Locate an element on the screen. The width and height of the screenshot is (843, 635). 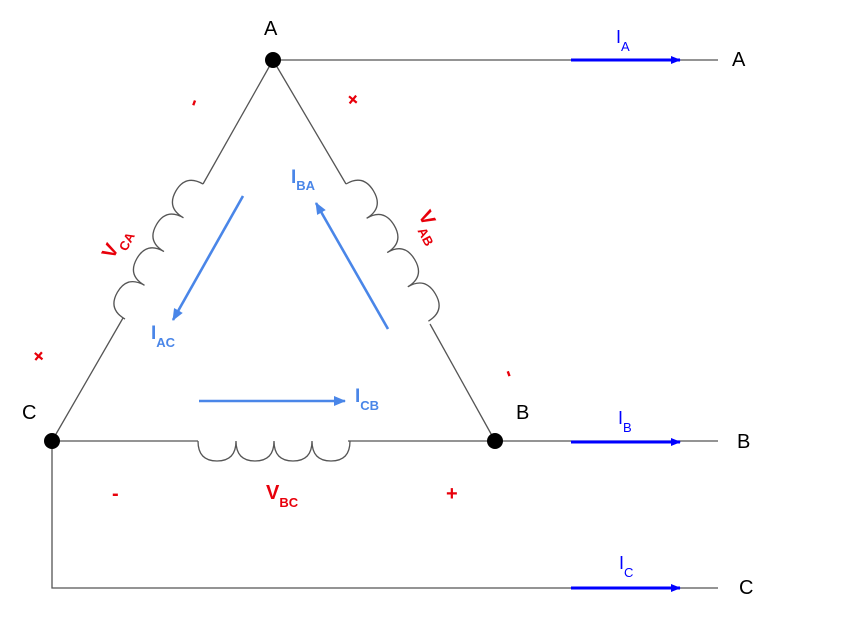
coil-bc is located at coordinates (274, 451).